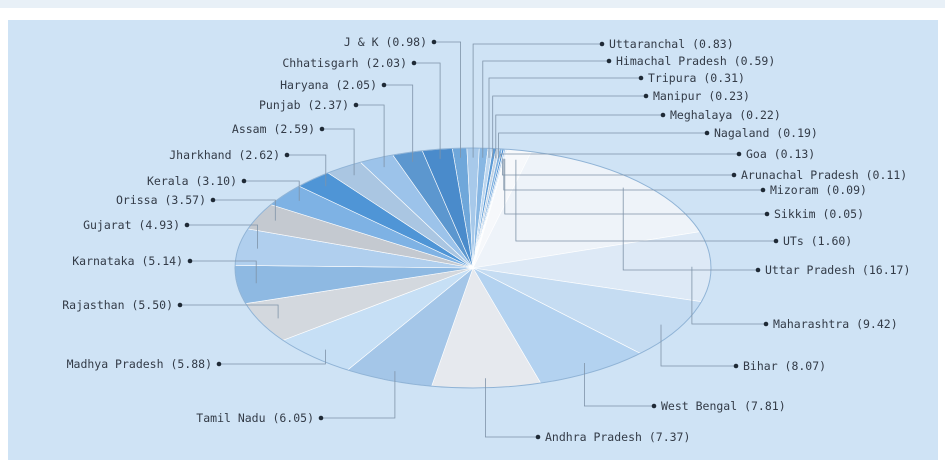  What do you see at coordinates (701, 96) in the screenshot?
I see `slice-label: Manipur (0.23)` at bounding box center [701, 96].